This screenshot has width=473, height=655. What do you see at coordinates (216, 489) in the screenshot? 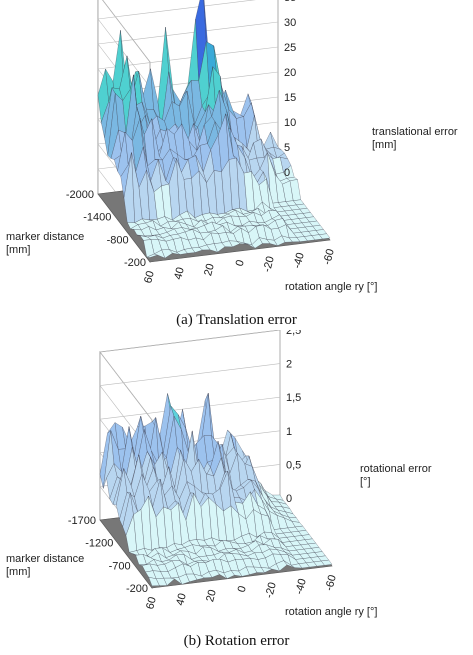
I see `surface` at bounding box center [216, 489].